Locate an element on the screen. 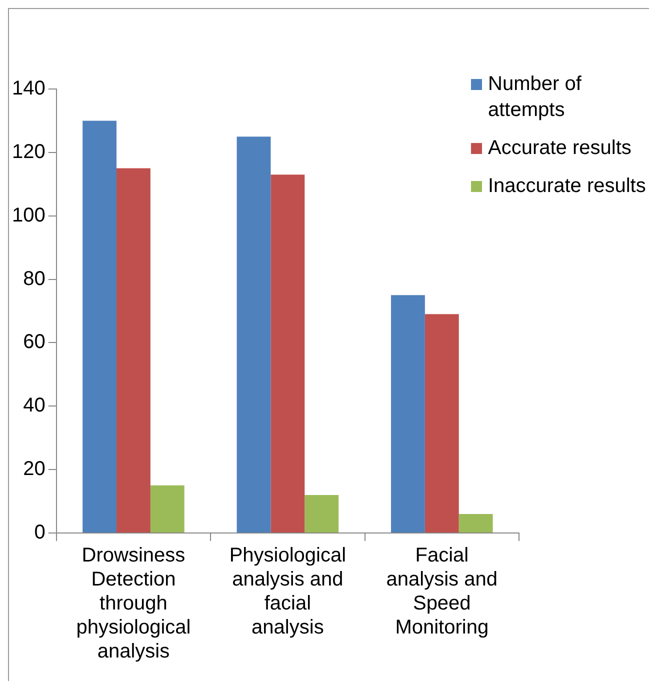 This screenshot has width=651, height=684. y-tick-label: 0 is located at coordinates (40, 533).